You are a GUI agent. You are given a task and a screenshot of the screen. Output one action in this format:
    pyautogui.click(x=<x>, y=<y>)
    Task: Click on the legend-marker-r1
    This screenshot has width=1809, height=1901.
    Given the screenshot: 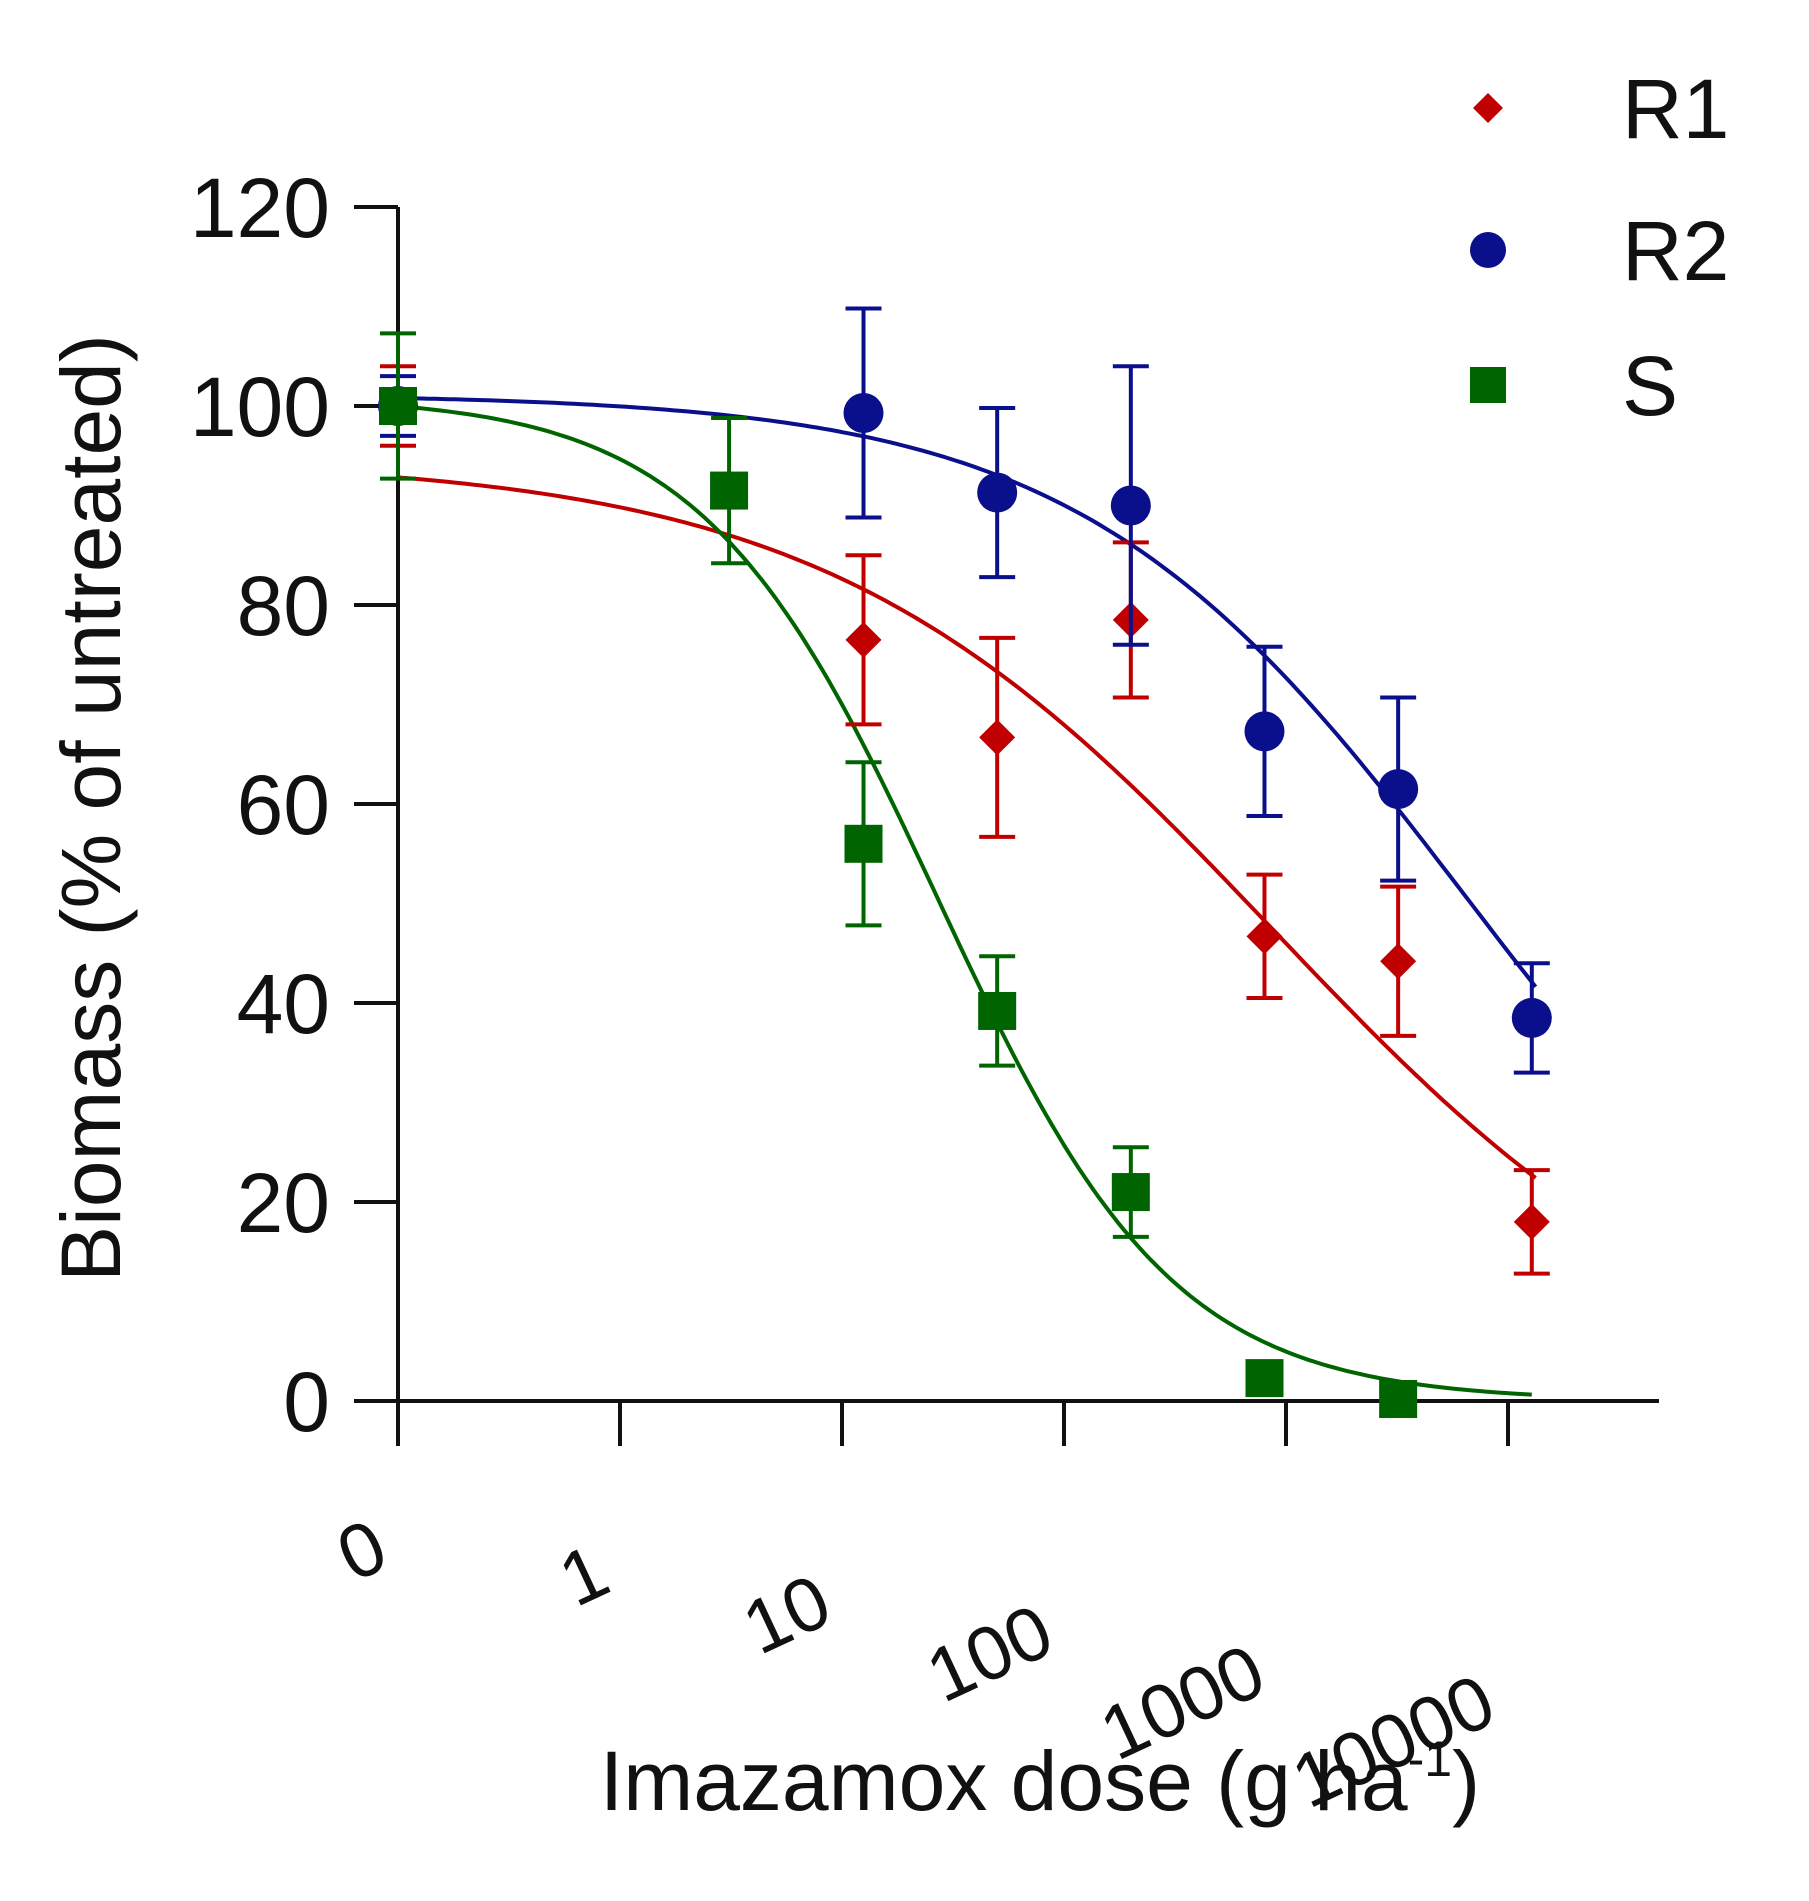 What is the action you would take?
    pyautogui.click(x=1488, y=108)
    